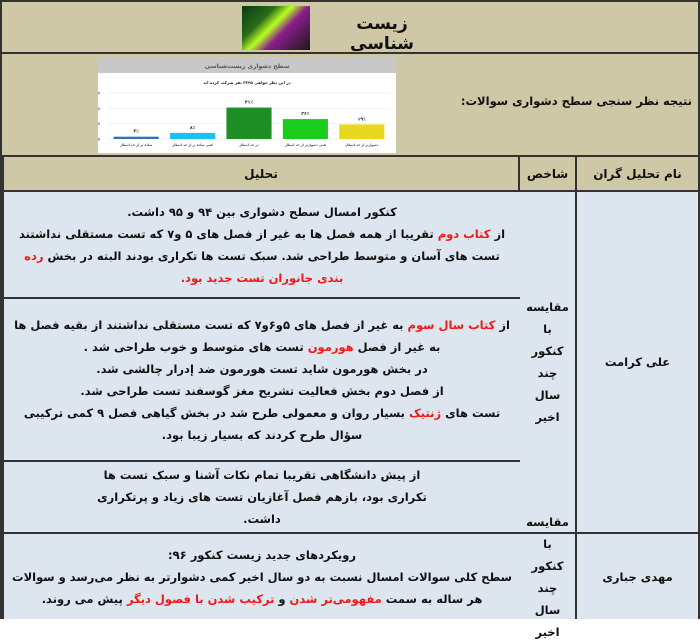 The height and width of the screenshot is (643, 700). I want to click on x-tick-label: کمی ساده تر از حد انتظار, so click(192, 145).